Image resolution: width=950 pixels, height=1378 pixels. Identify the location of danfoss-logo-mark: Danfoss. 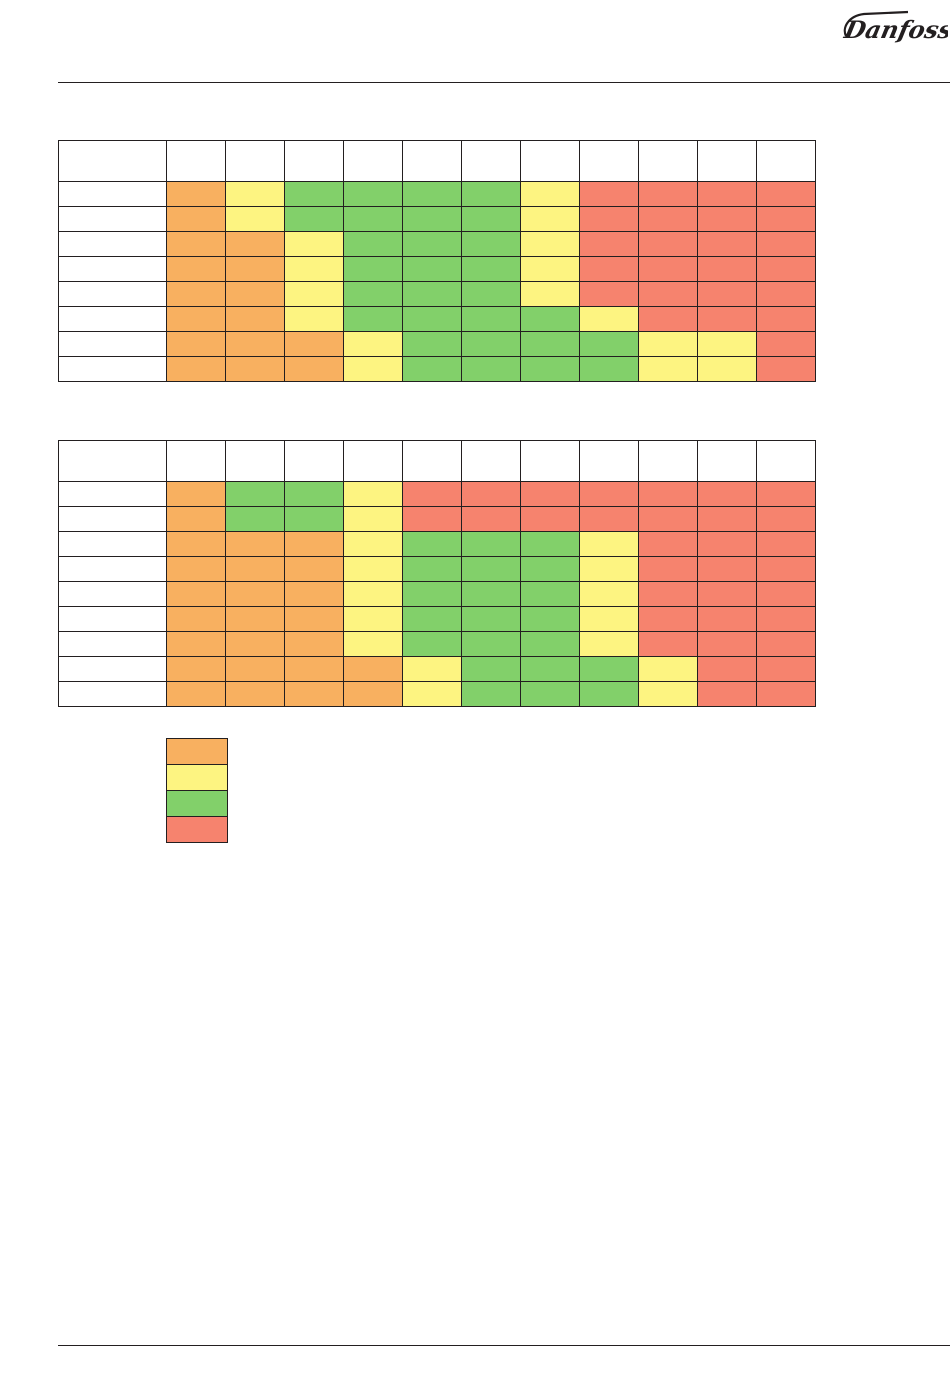
(895, 27).